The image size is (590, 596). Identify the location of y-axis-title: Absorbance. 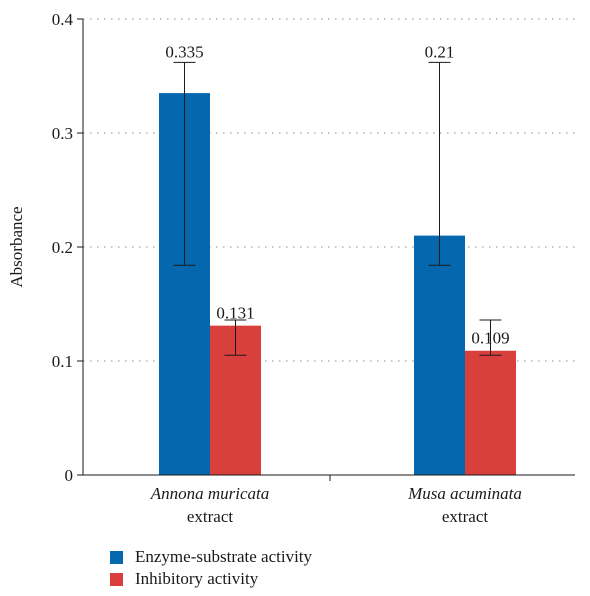
(16, 246).